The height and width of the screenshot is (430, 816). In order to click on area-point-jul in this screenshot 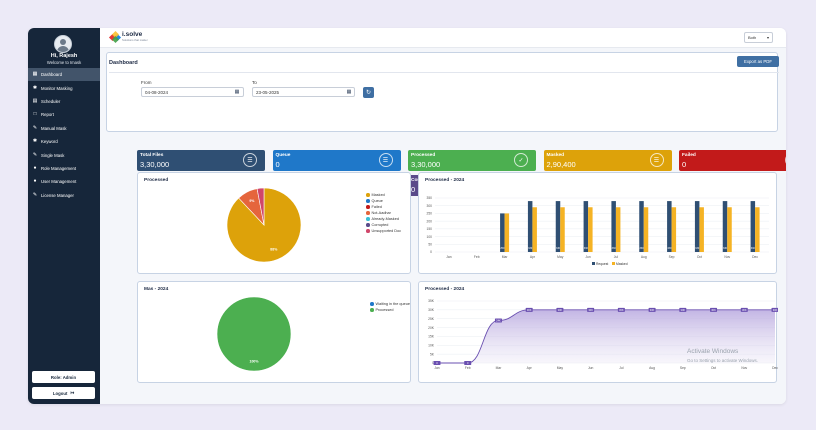, I will do `click(621, 309)`.